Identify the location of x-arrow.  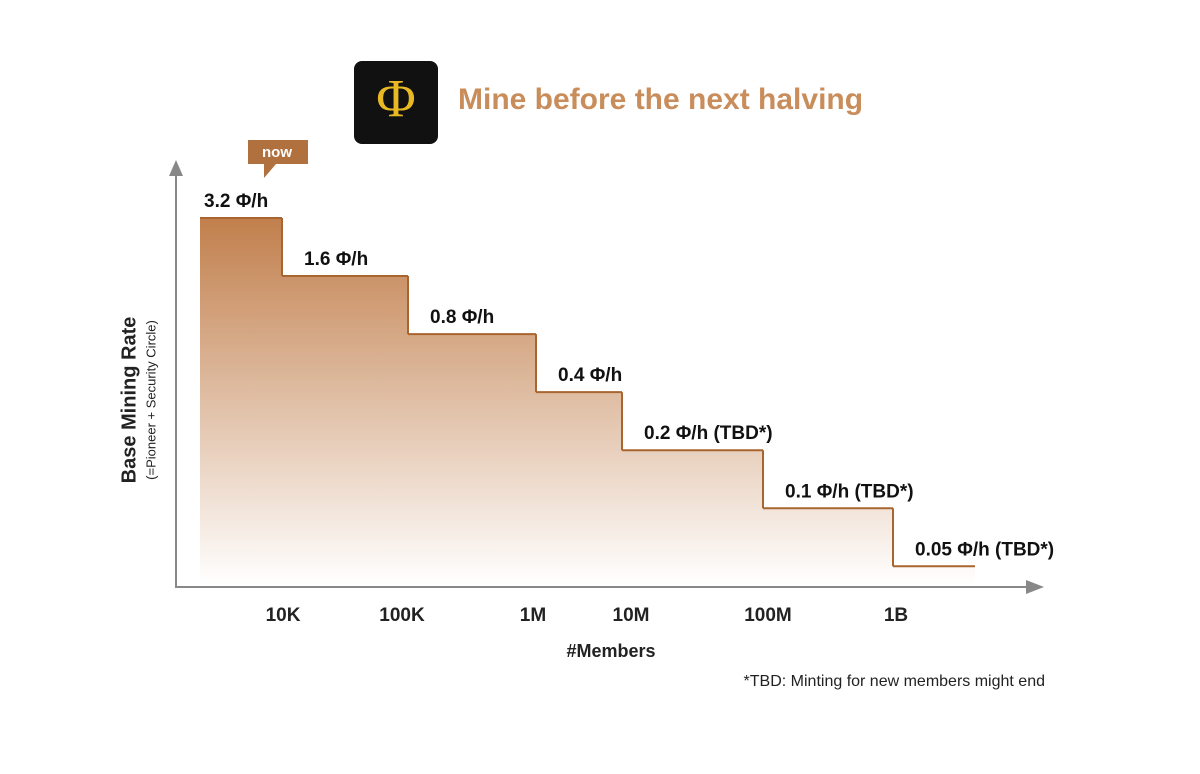
(1035, 587).